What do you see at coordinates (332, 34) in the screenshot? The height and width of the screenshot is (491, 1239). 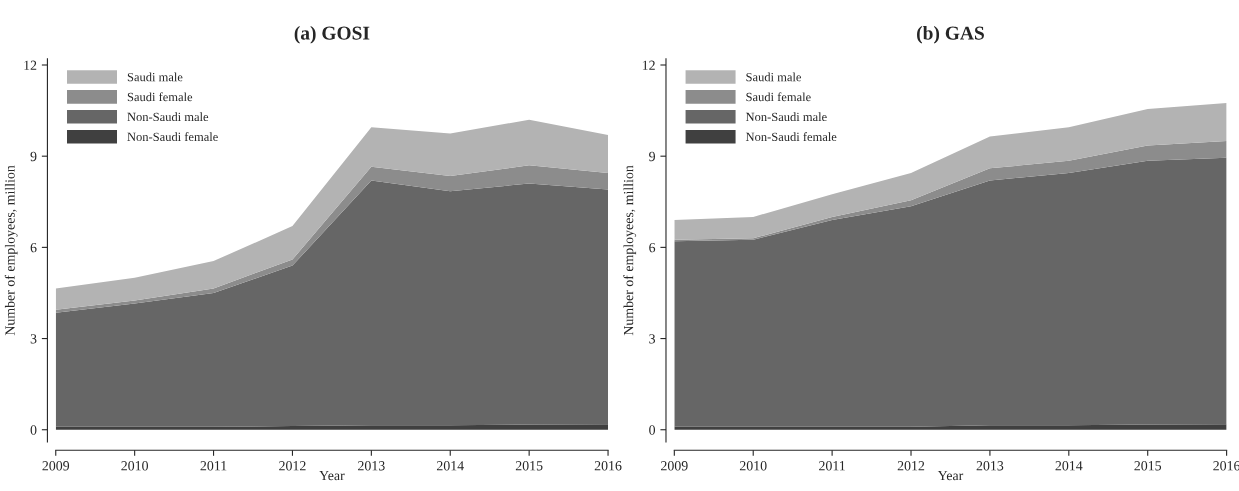 I see `chart-title: (a) GOSI` at bounding box center [332, 34].